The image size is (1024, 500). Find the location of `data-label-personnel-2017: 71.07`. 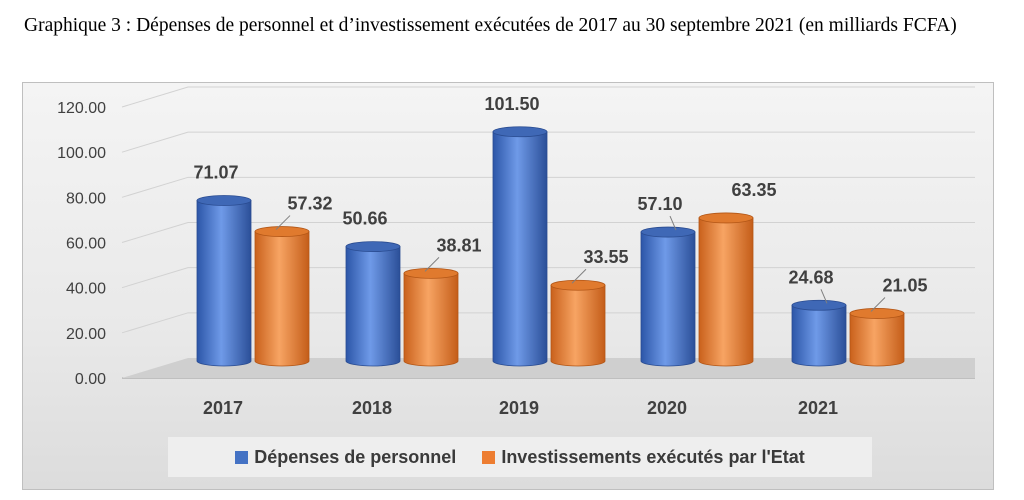

data-label-personnel-2017: 71.07 is located at coordinates (215, 173).